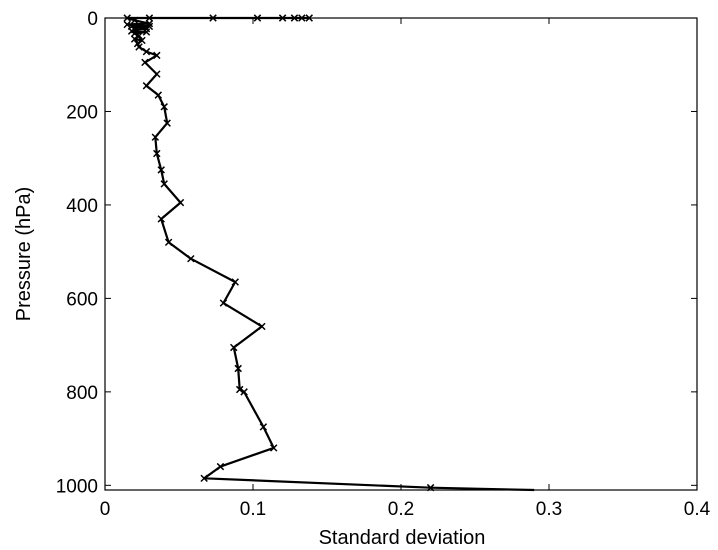 The image size is (718, 550). Describe the element at coordinates (82, 206) in the screenshot. I see `y-tick-label: 400` at that location.